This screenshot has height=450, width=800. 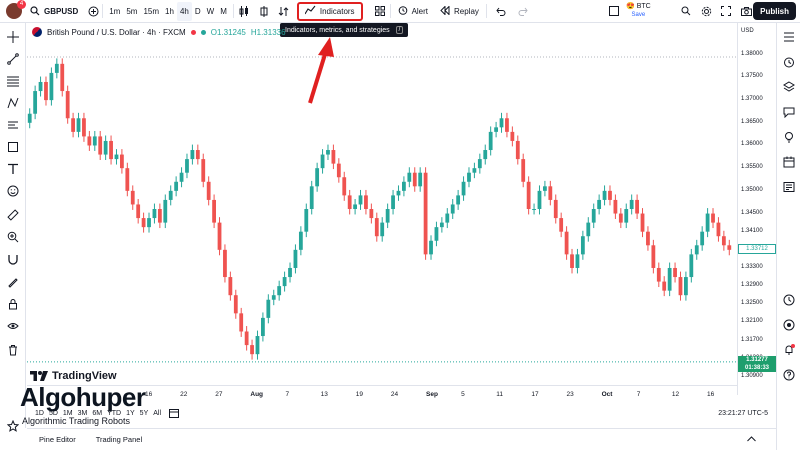 What do you see at coordinates (174, 414) in the screenshot?
I see `calendar-range-icon` at bounding box center [174, 414].